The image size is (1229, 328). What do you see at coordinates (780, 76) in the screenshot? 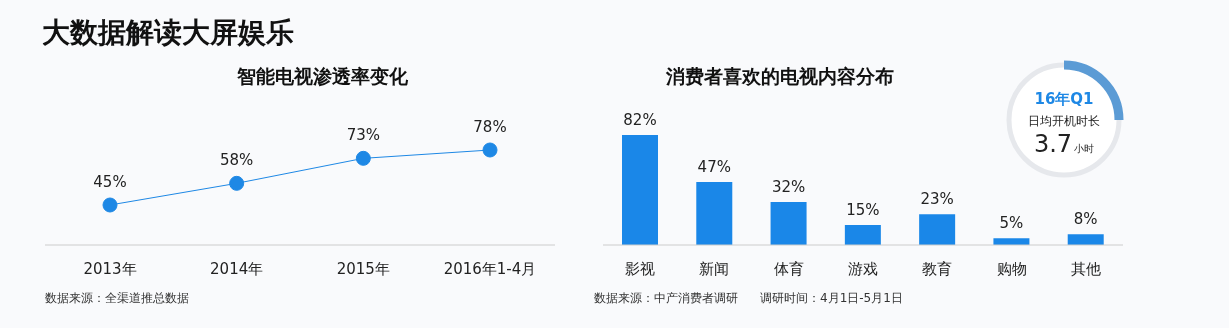
I see `chart-title: 消费者喜欢的电视内容分布` at bounding box center [780, 76].